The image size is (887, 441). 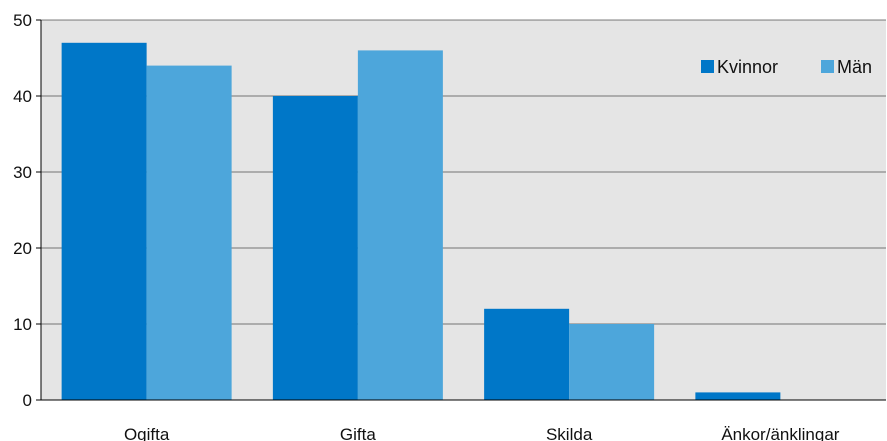 What do you see at coordinates (22, 210) in the screenshot?
I see `y-tick-labels: 0 10 20 30 40 50` at bounding box center [22, 210].